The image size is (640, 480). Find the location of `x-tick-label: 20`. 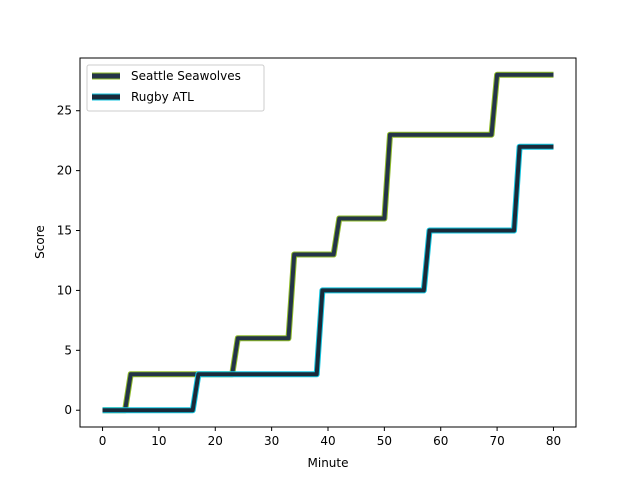

x-tick-label: 20 is located at coordinates (215, 441).